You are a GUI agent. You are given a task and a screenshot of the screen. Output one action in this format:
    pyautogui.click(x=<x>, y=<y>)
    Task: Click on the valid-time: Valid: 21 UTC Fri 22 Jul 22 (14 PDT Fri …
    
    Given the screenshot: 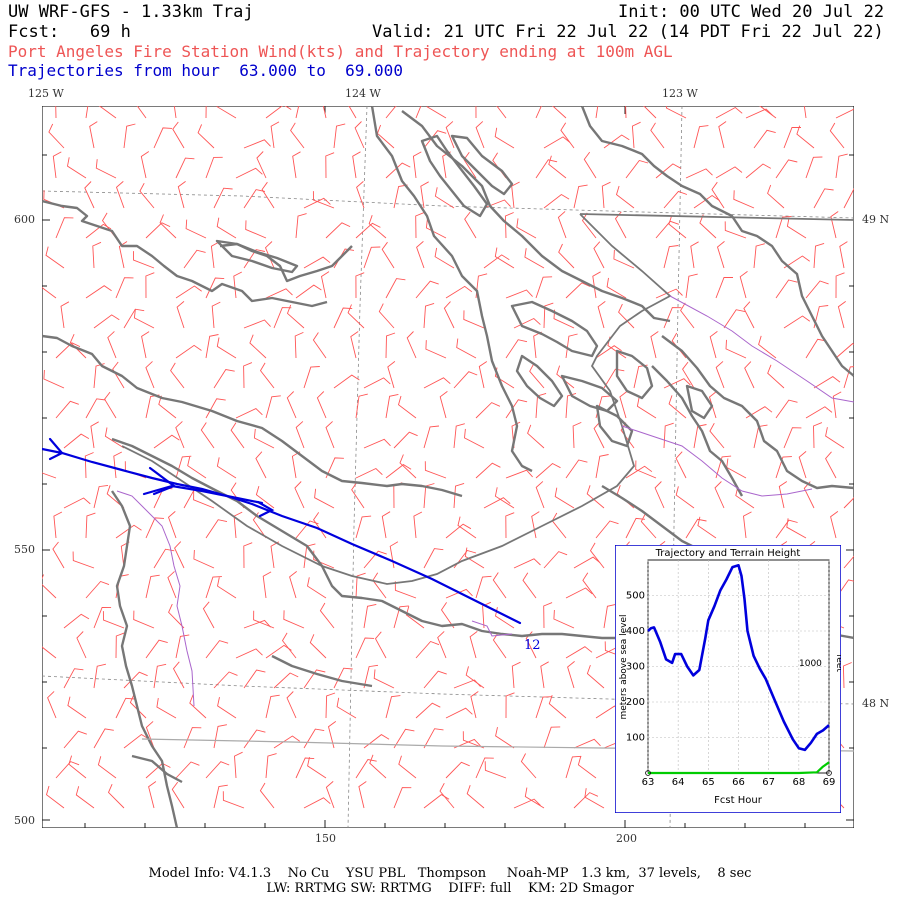 What is the action you would take?
    pyautogui.click(x=628, y=32)
    